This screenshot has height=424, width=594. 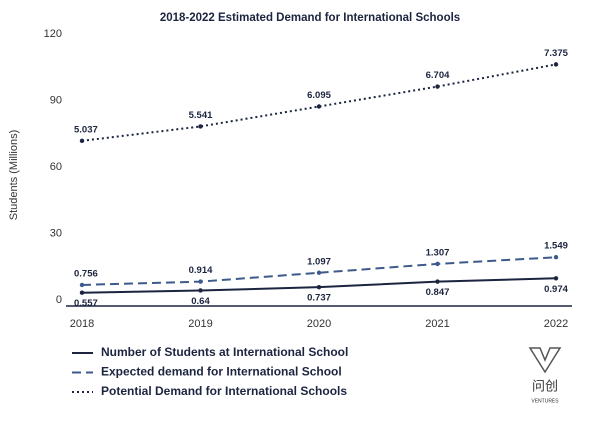 I want to click on x-tick-label: 2019, so click(x=200, y=324).